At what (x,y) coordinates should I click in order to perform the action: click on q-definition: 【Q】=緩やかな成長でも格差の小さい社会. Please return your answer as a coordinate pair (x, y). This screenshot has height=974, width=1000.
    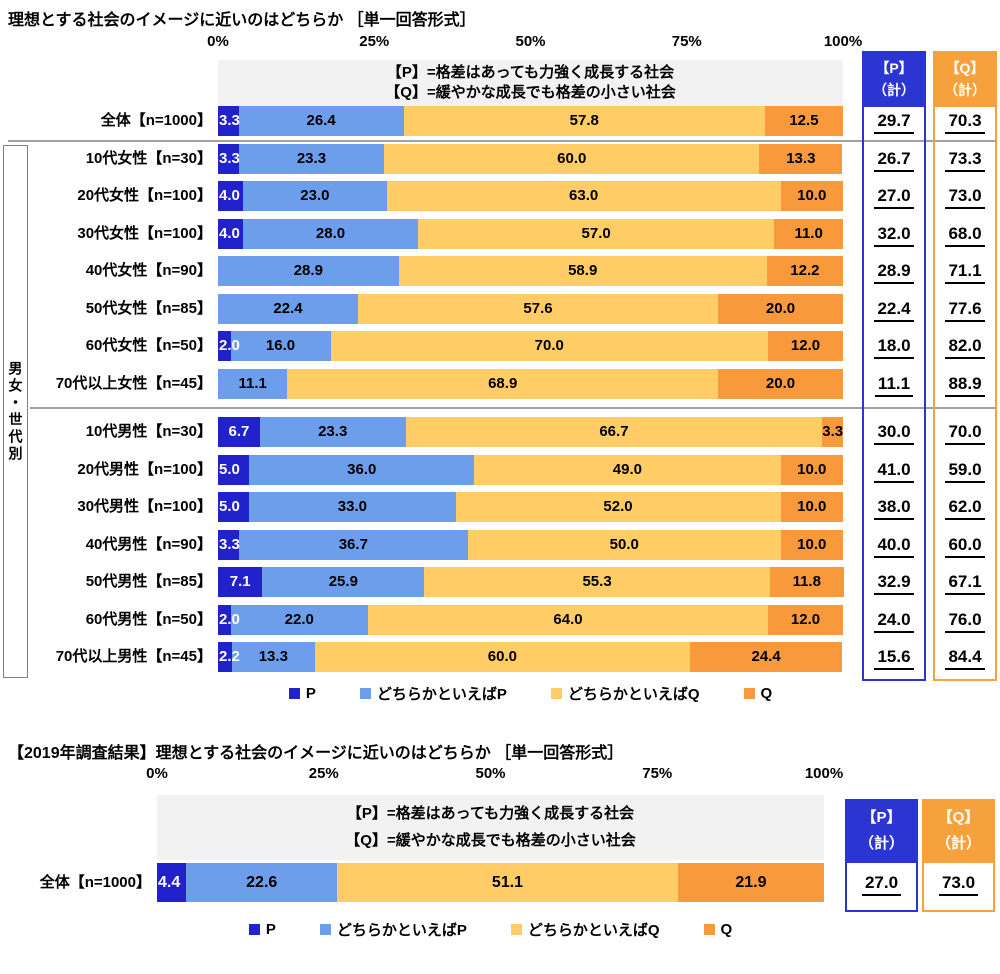
    Looking at the image, I should click on (530, 92).